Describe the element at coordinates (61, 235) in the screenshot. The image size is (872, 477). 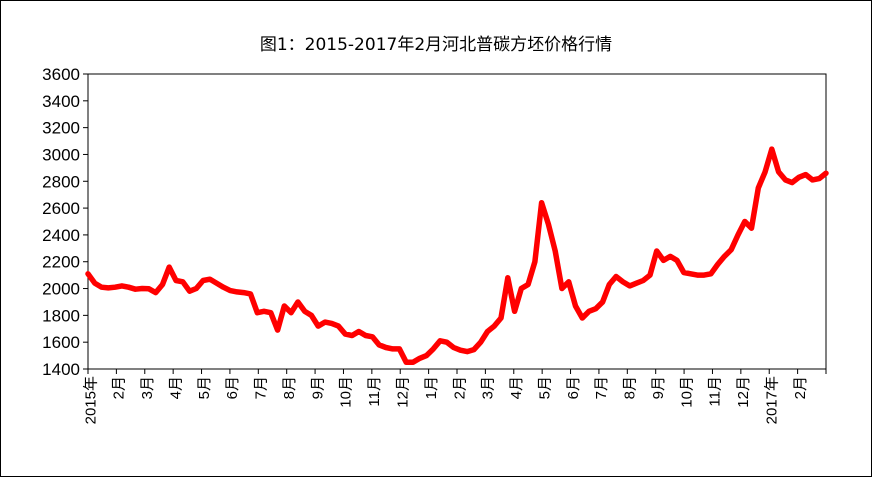
I see `y-tick-label: 2400` at that location.